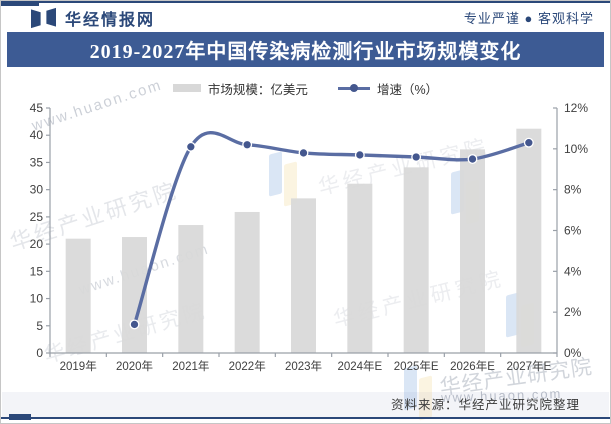 The height and width of the screenshot is (424, 611). I want to click on source-note: 资料来源：华经产业研究院整理, so click(485, 405).